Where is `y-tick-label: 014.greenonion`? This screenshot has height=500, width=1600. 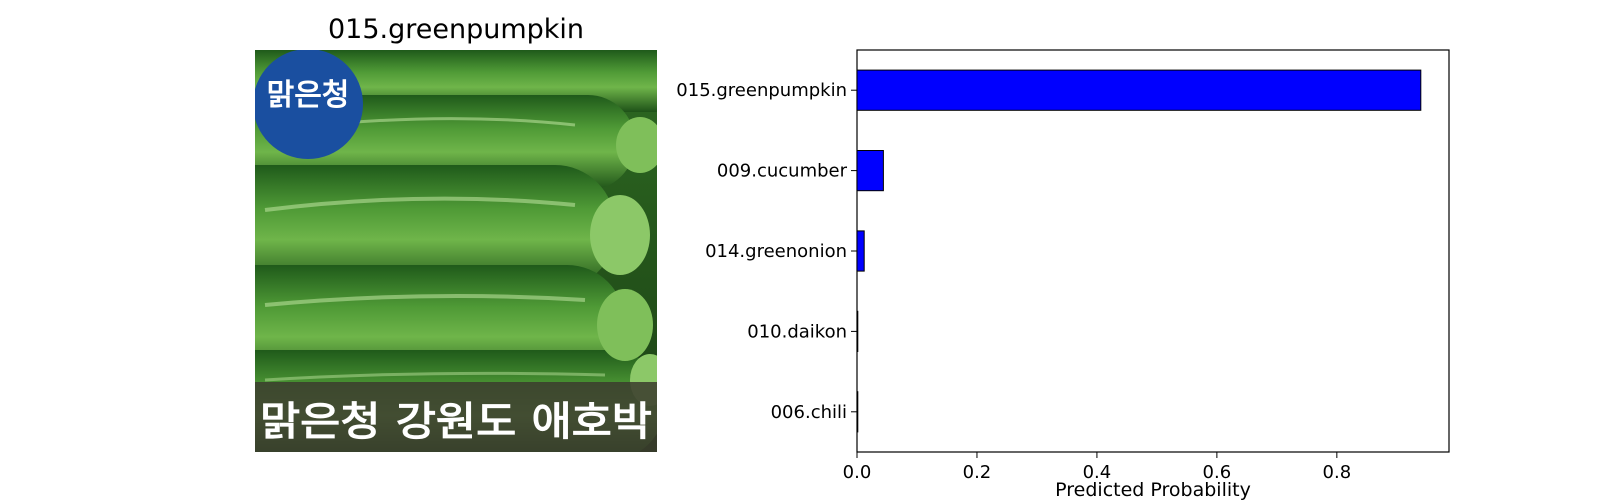 y-tick-label: 014.greenonion is located at coordinates (776, 251).